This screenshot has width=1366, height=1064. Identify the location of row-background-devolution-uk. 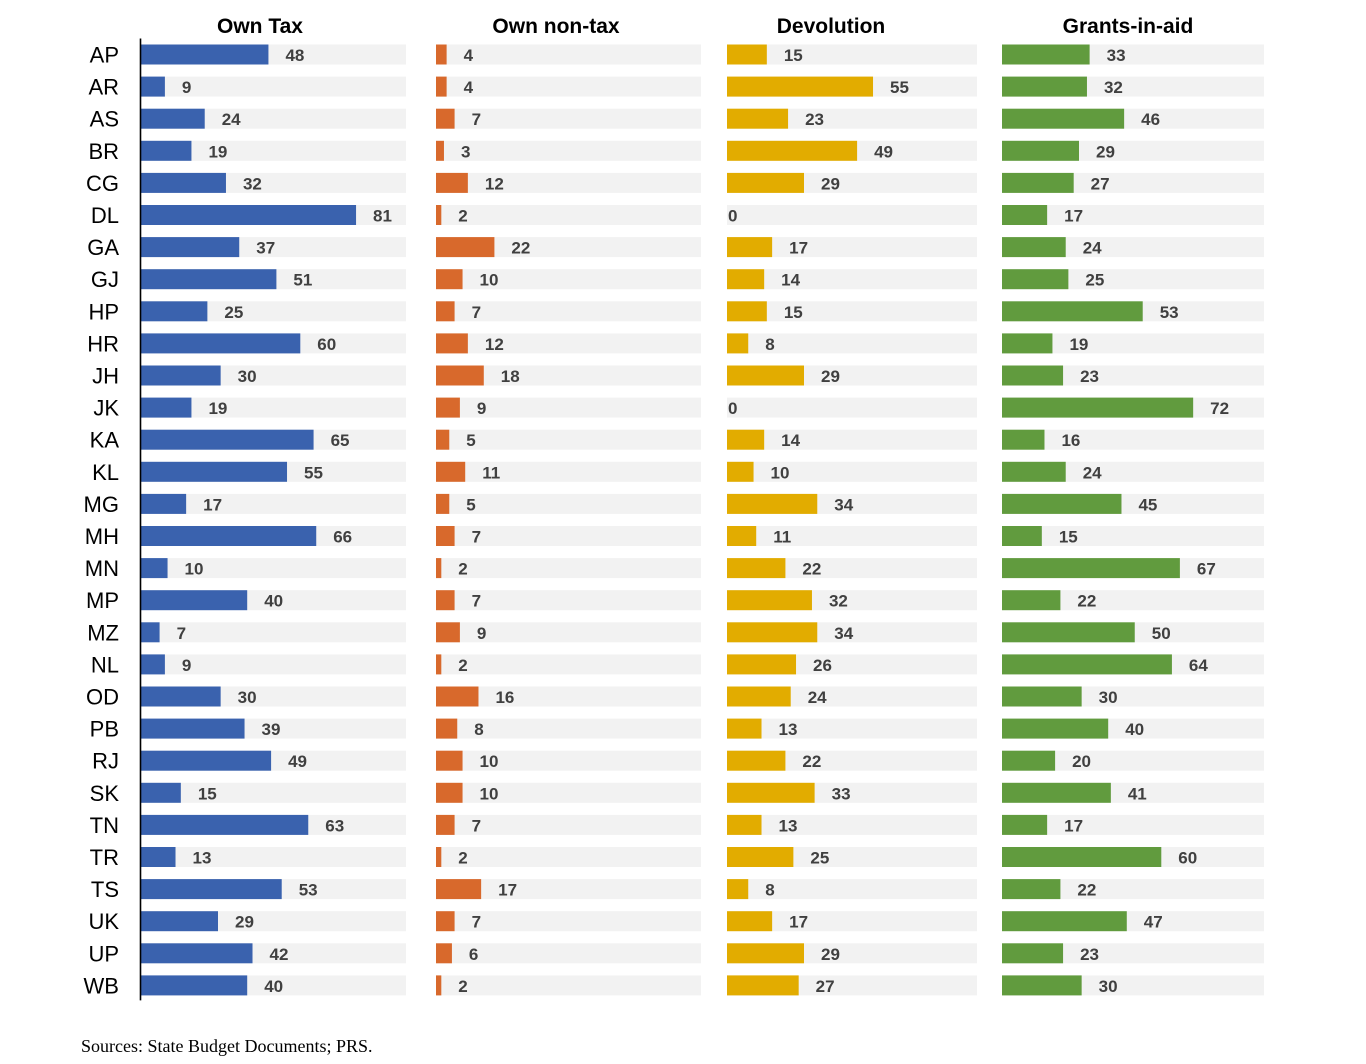
(852, 921).